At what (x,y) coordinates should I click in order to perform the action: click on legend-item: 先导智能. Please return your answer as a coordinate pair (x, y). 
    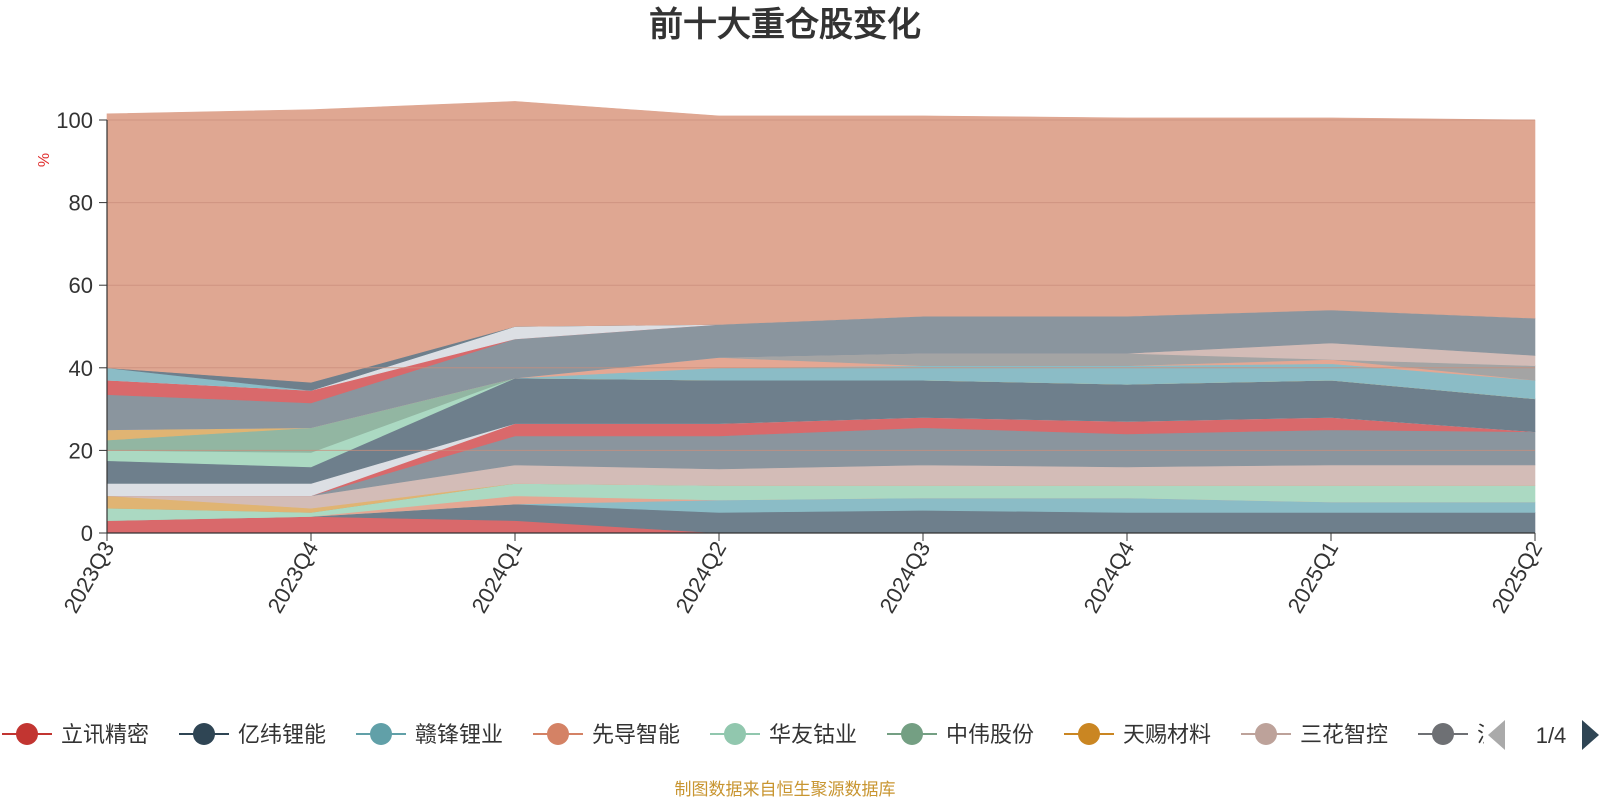
    Looking at the image, I should click on (606, 734).